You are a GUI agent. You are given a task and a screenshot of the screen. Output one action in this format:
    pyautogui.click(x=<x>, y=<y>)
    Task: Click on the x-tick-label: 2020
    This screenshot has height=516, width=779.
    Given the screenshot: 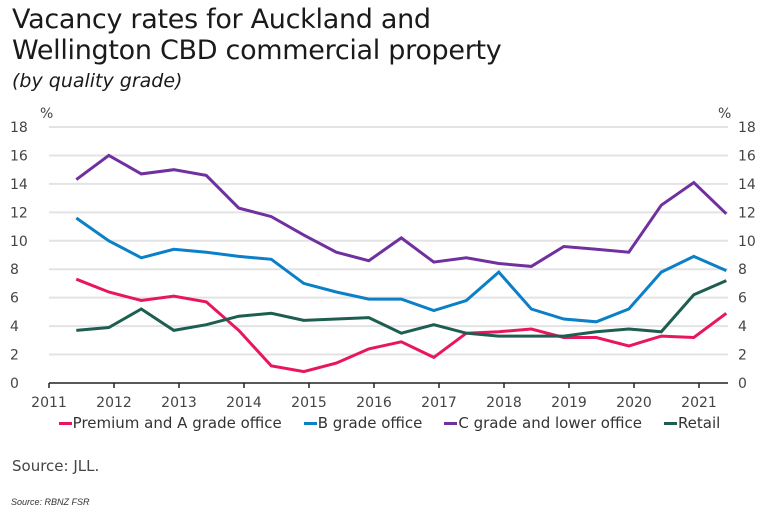 What is the action you would take?
    pyautogui.click(x=634, y=403)
    